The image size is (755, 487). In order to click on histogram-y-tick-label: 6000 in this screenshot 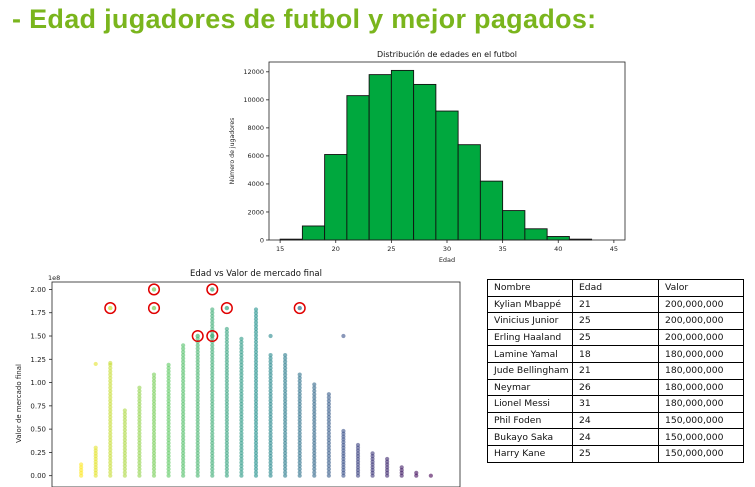, I will do `click(255, 156)`.